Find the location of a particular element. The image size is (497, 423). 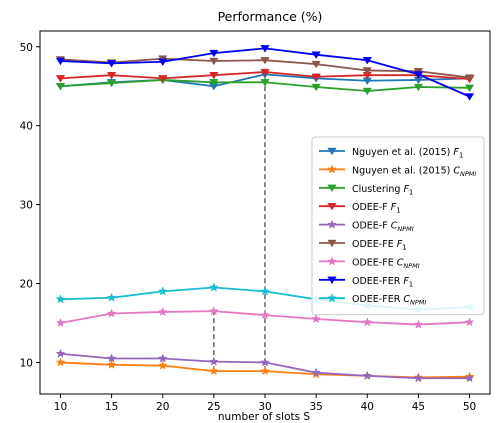

legend-label: Clustering F1 is located at coordinates (382, 190).